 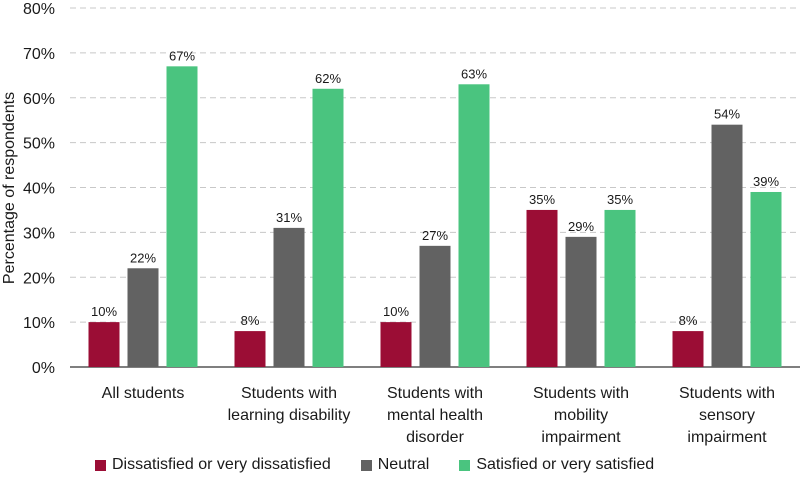 What do you see at coordinates (143, 257) in the screenshot?
I see `data-label: 22%` at bounding box center [143, 257].